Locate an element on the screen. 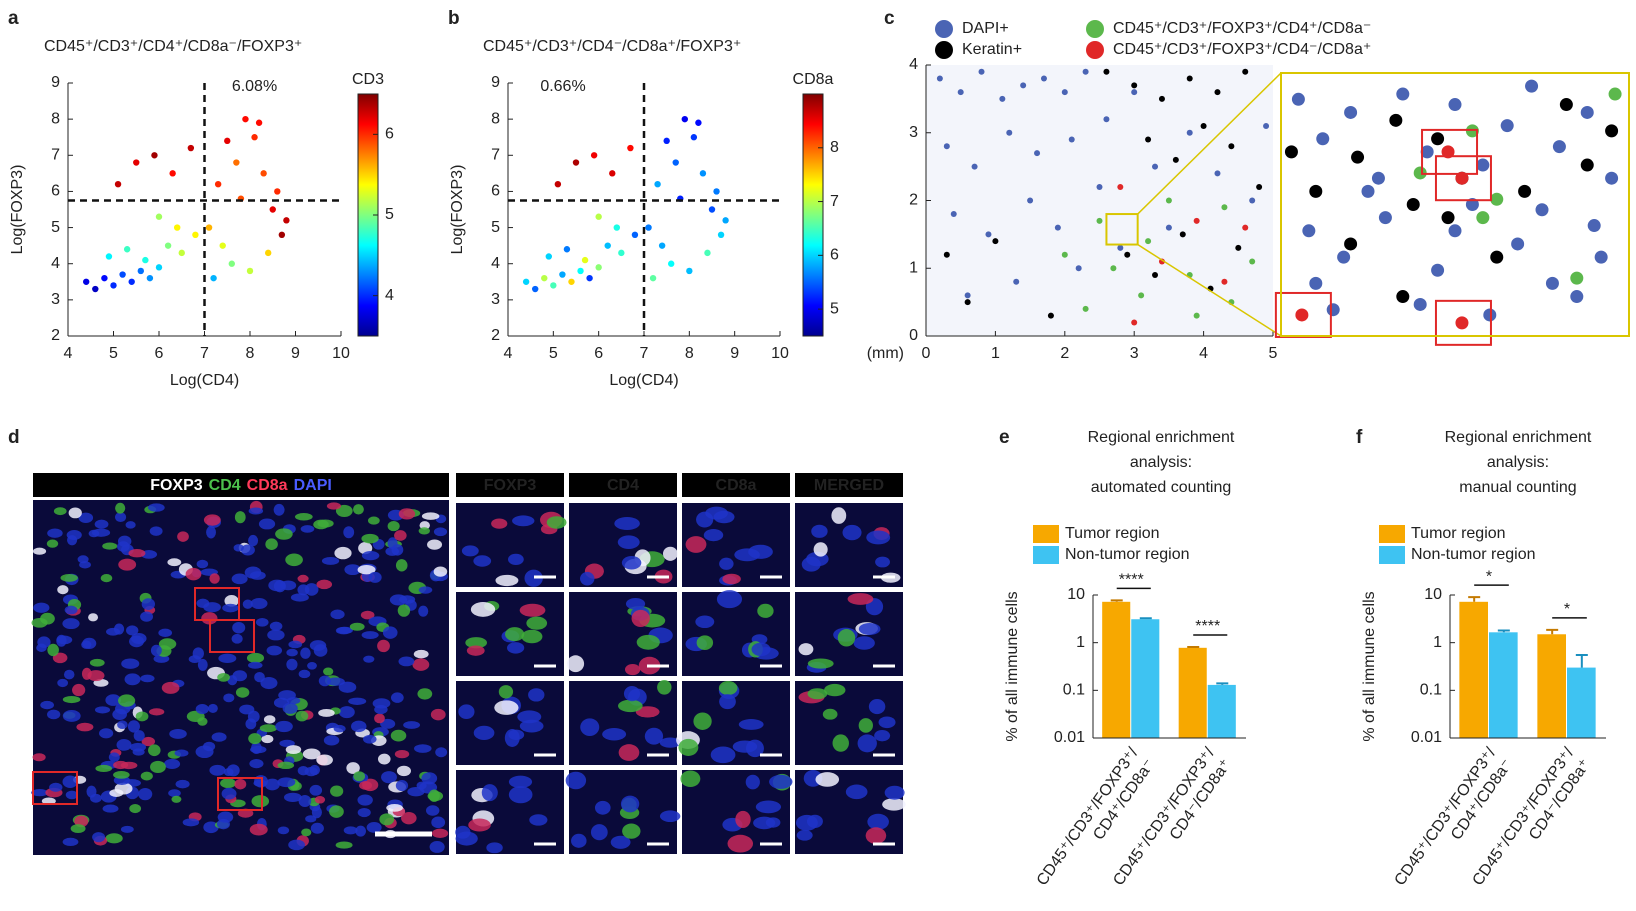 This screenshot has width=1636, height=911. stain-label: CD4 is located at coordinates (225, 485).